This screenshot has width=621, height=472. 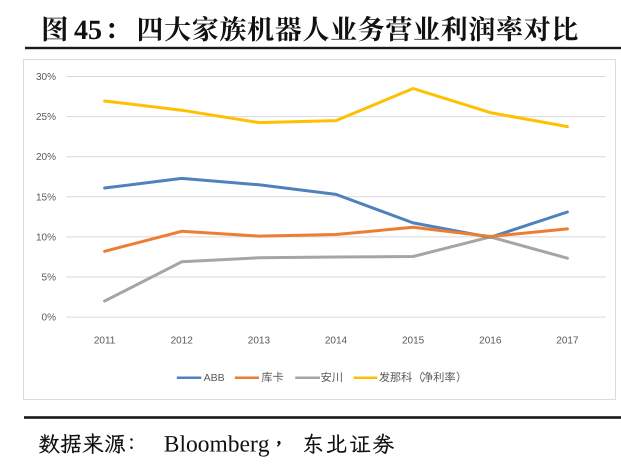 I want to click on svg-text: 2017, so click(x=567, y=341).